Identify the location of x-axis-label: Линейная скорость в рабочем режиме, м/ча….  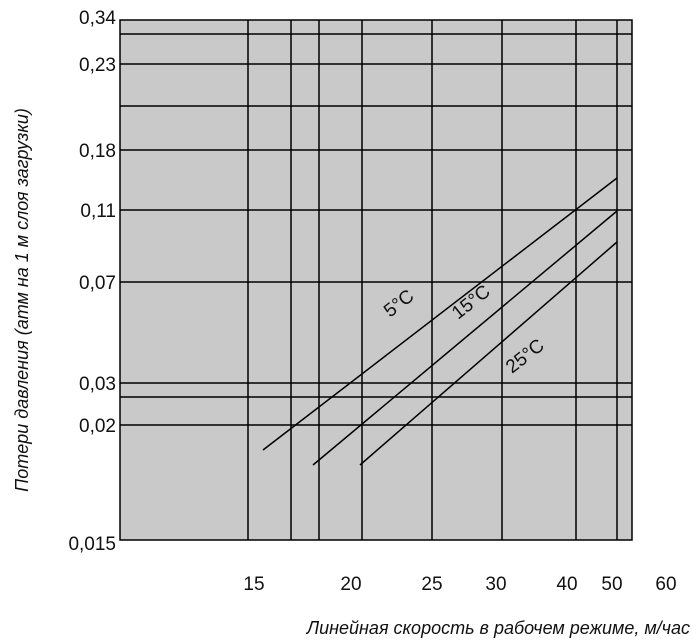
(498, 628).